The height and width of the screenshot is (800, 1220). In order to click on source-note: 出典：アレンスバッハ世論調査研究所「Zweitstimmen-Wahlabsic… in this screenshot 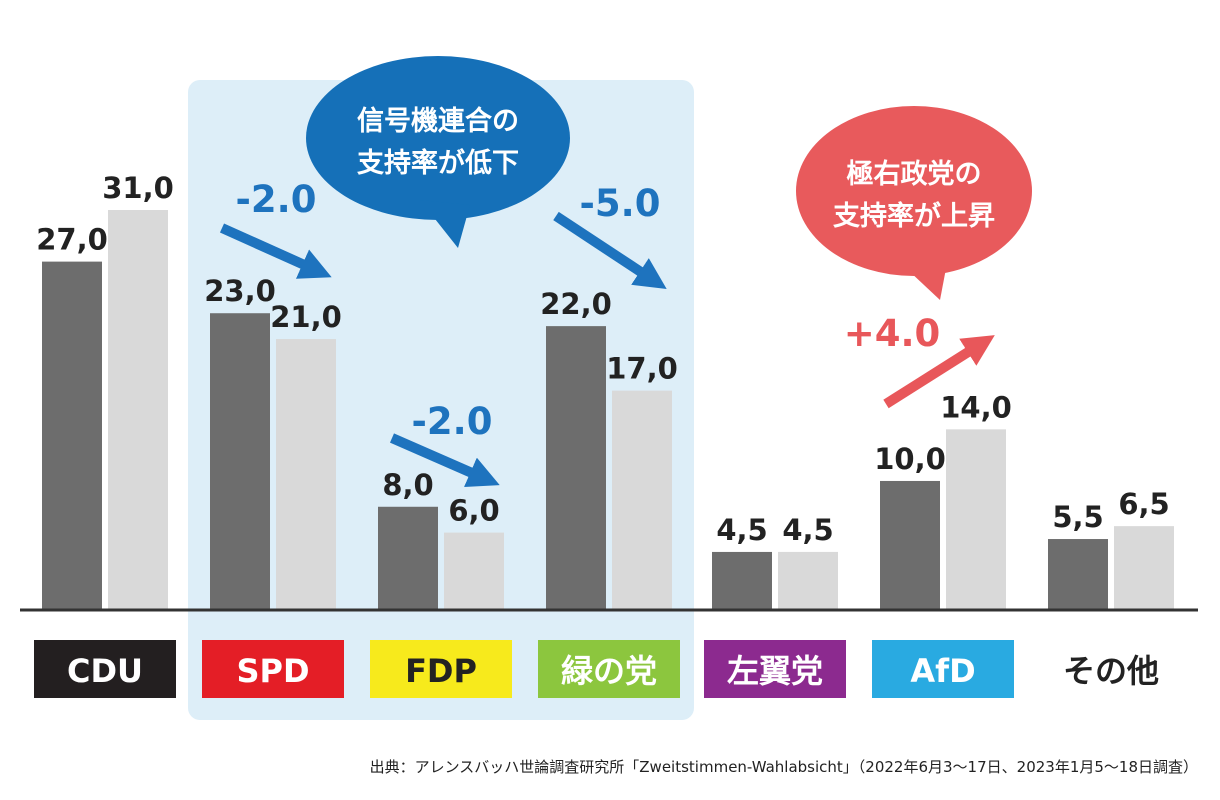, I will do `click(783, 767)`.